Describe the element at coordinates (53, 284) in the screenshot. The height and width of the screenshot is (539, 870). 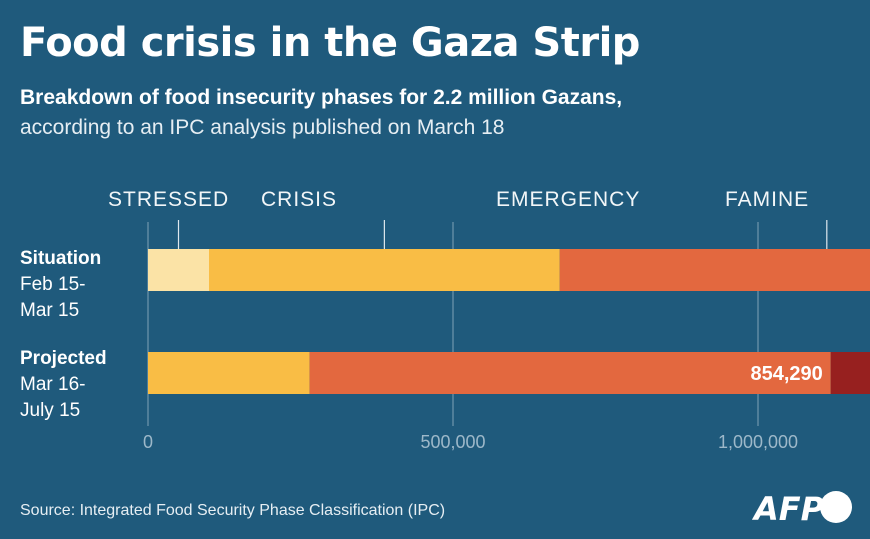
I see `row-label-situation-period-1: Feb 15-` at that location.